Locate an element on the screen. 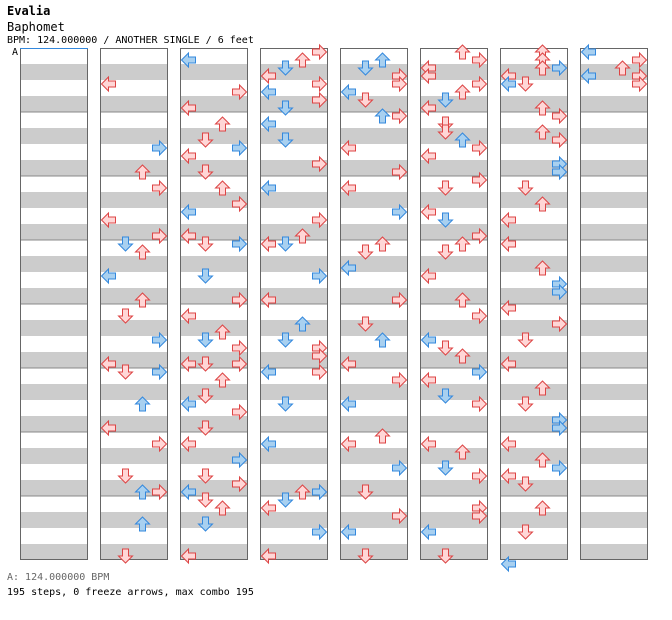 Image resolution: width=672 pixels, height=620 pixels. artist-name: Evalia is located at coordinates (29, 11).